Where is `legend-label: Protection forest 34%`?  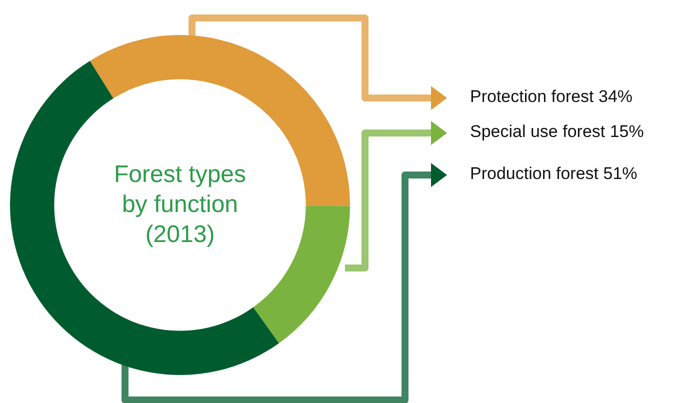
legend-label: Protection forest 34% is located at coordinates (551, 97).